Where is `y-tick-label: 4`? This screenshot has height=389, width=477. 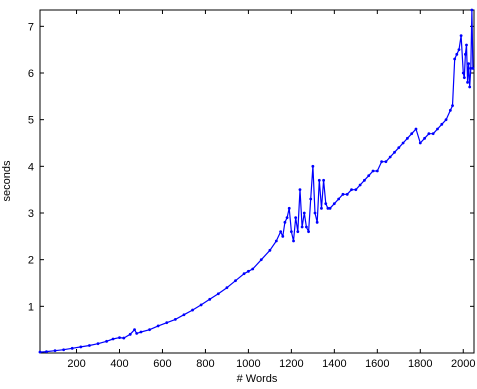
y-tick-label: 4 is located at coordinates (31, 167).